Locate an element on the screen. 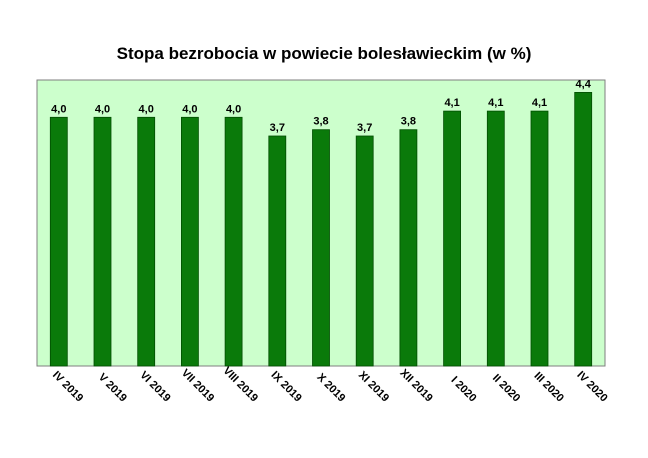  x-tick-label-6: X 2019 is located at coordinates (330, 387).